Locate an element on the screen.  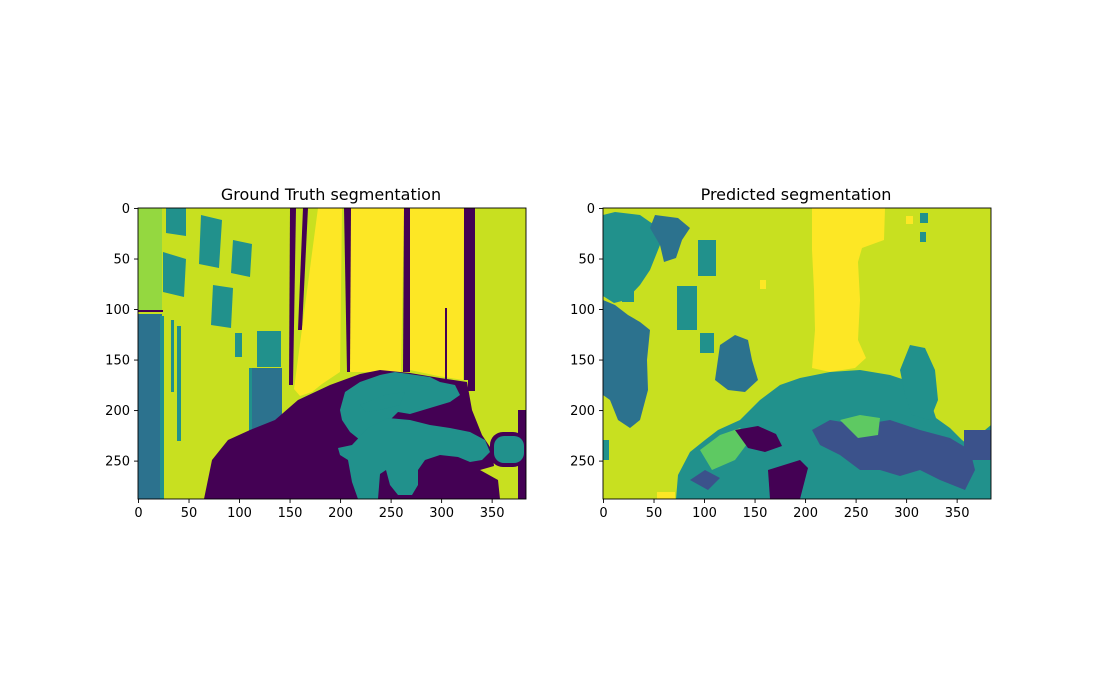
gt-light-region is located at coordinates (150, 259).